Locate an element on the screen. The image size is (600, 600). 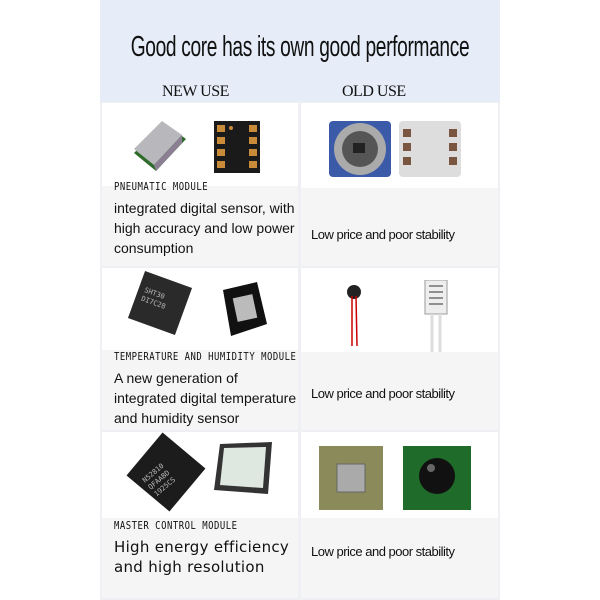
pneumatic-chip-image is located at coordinates (237, 147).